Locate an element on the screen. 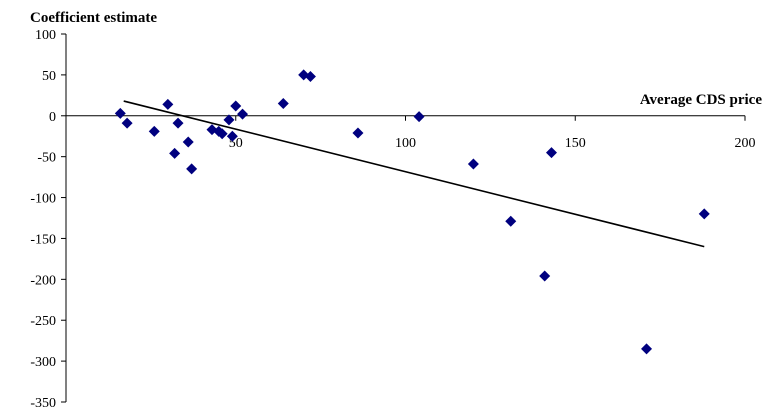 This screenshot has width=769, height=413. y-tick-label: -200 is located at coordinates (43, 280).